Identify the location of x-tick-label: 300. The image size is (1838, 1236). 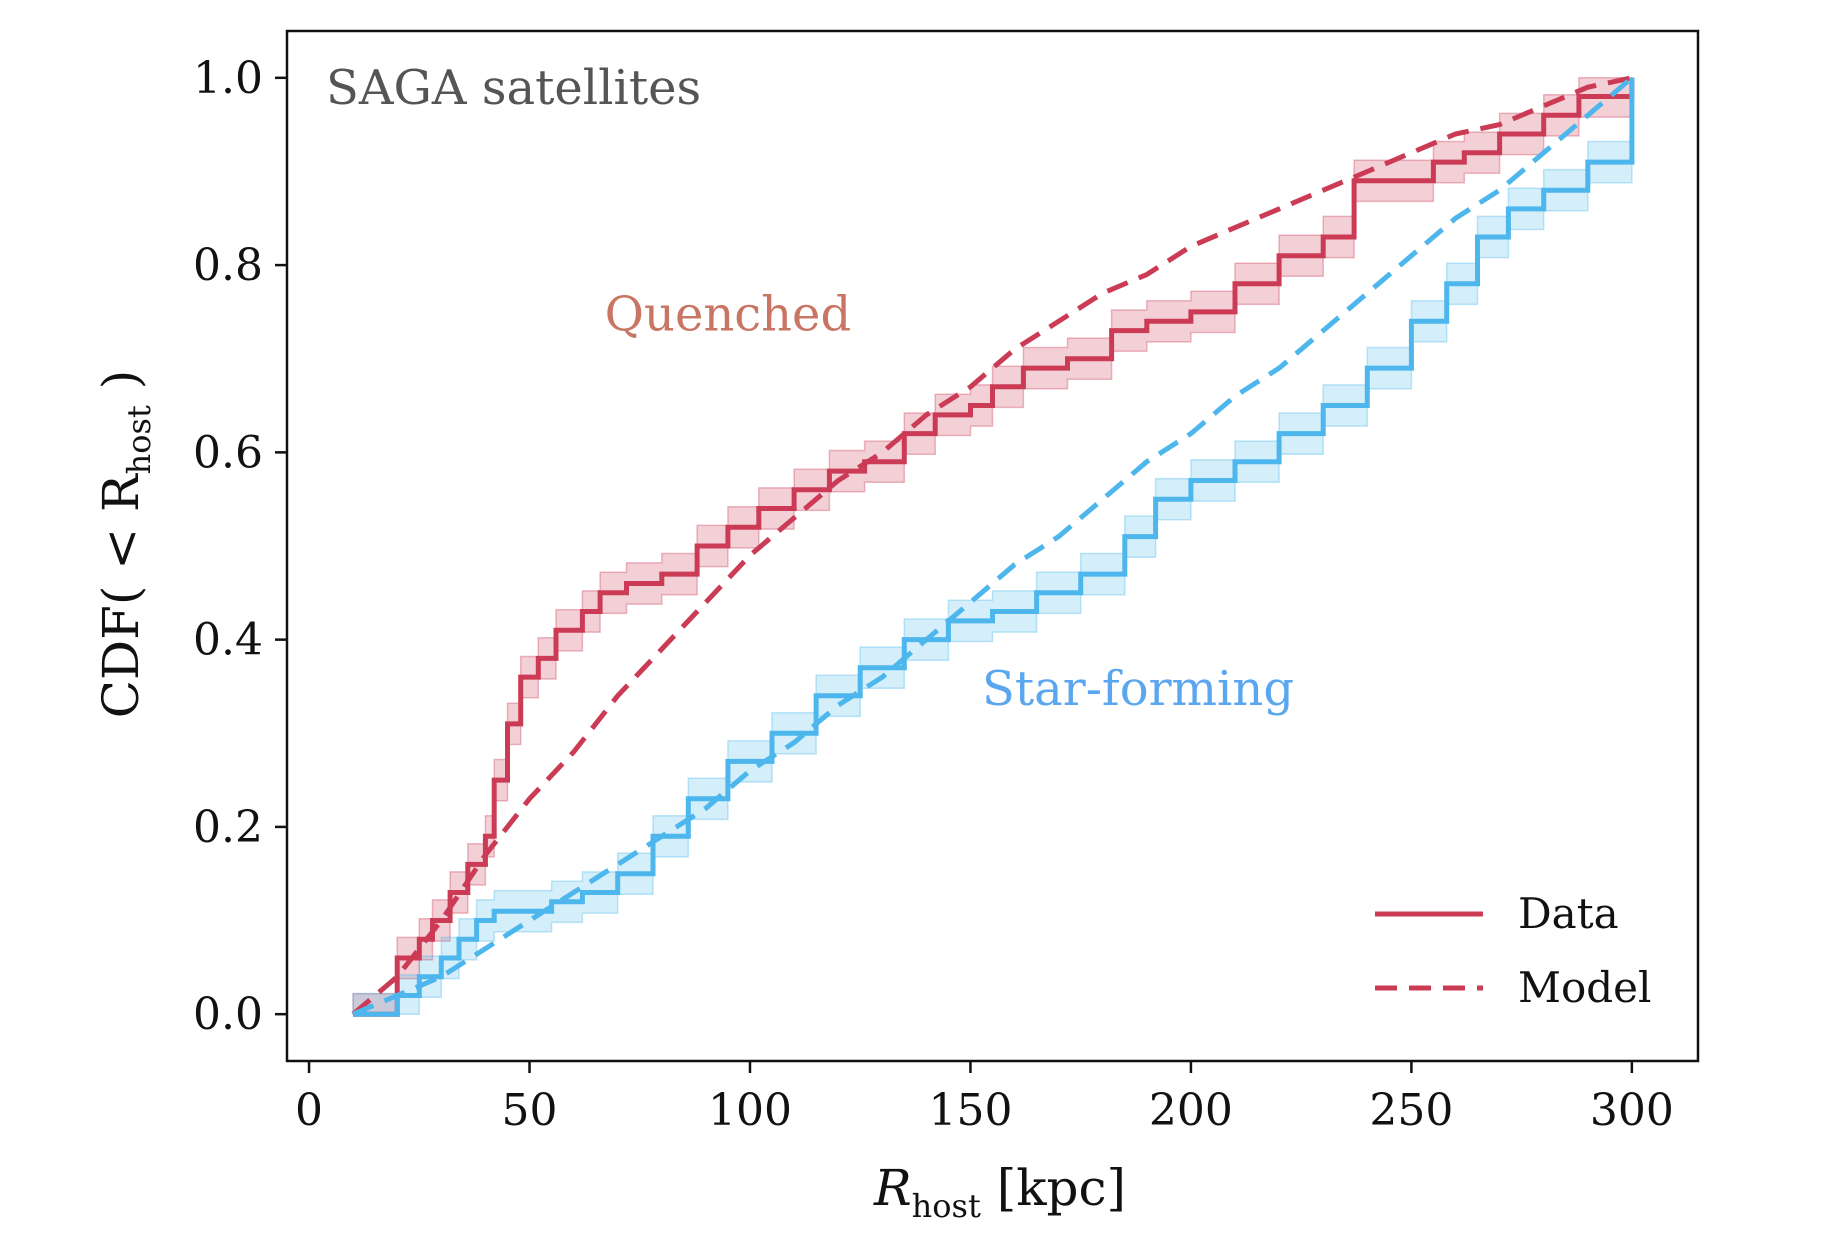
(1632, 1110).